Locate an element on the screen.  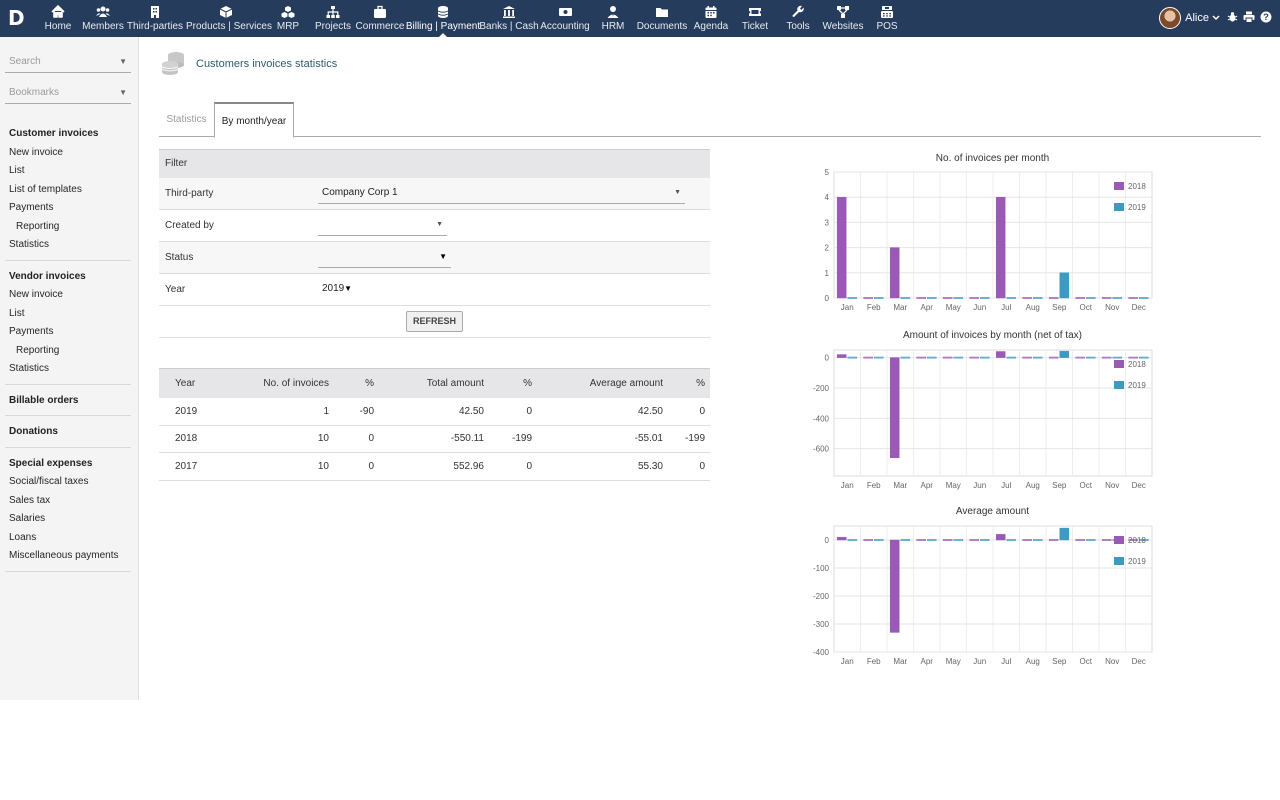
cash-register-icon is located at coordinates (887, 9).